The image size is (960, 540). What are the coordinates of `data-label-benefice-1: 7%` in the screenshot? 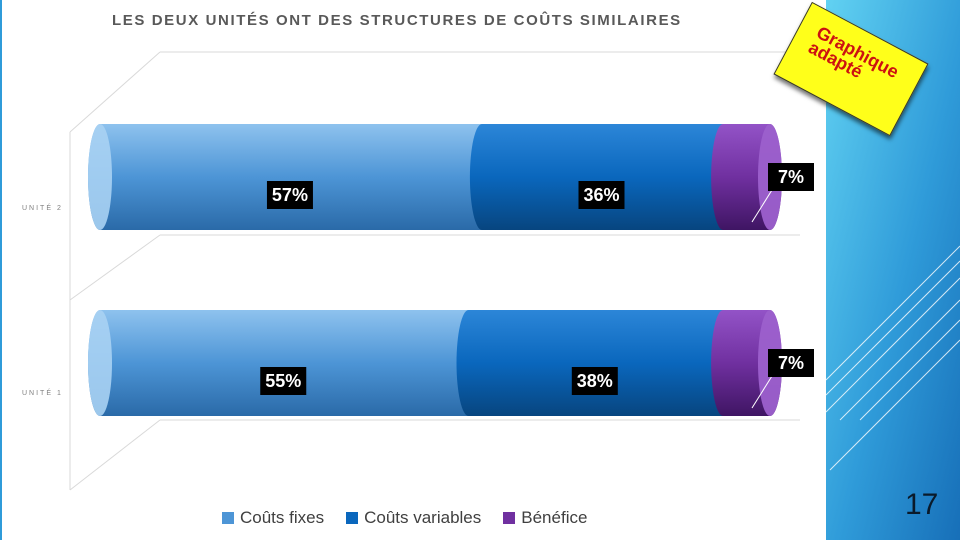 It's located at (791, 363).